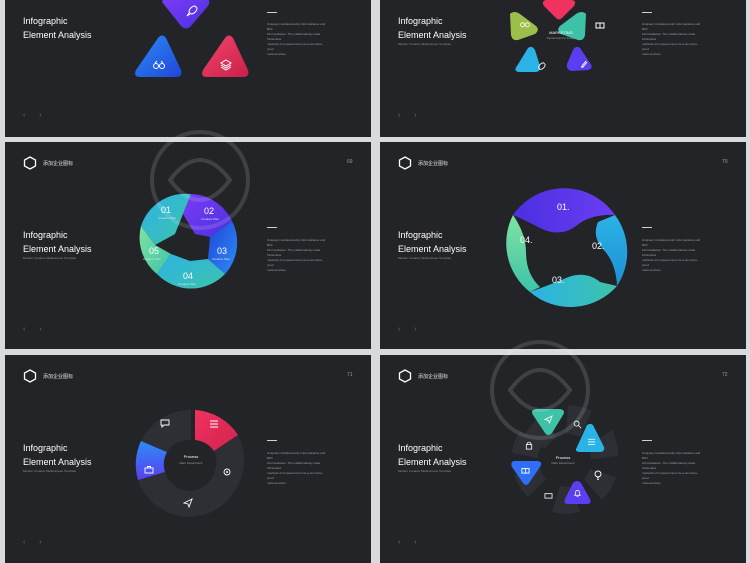 The height and width of the screenshot is (563, 750). What do you see at coordinates (598, 246) in the screenshot?
I see `swirl-label-02: 02.` at bounding box center [598, 246].